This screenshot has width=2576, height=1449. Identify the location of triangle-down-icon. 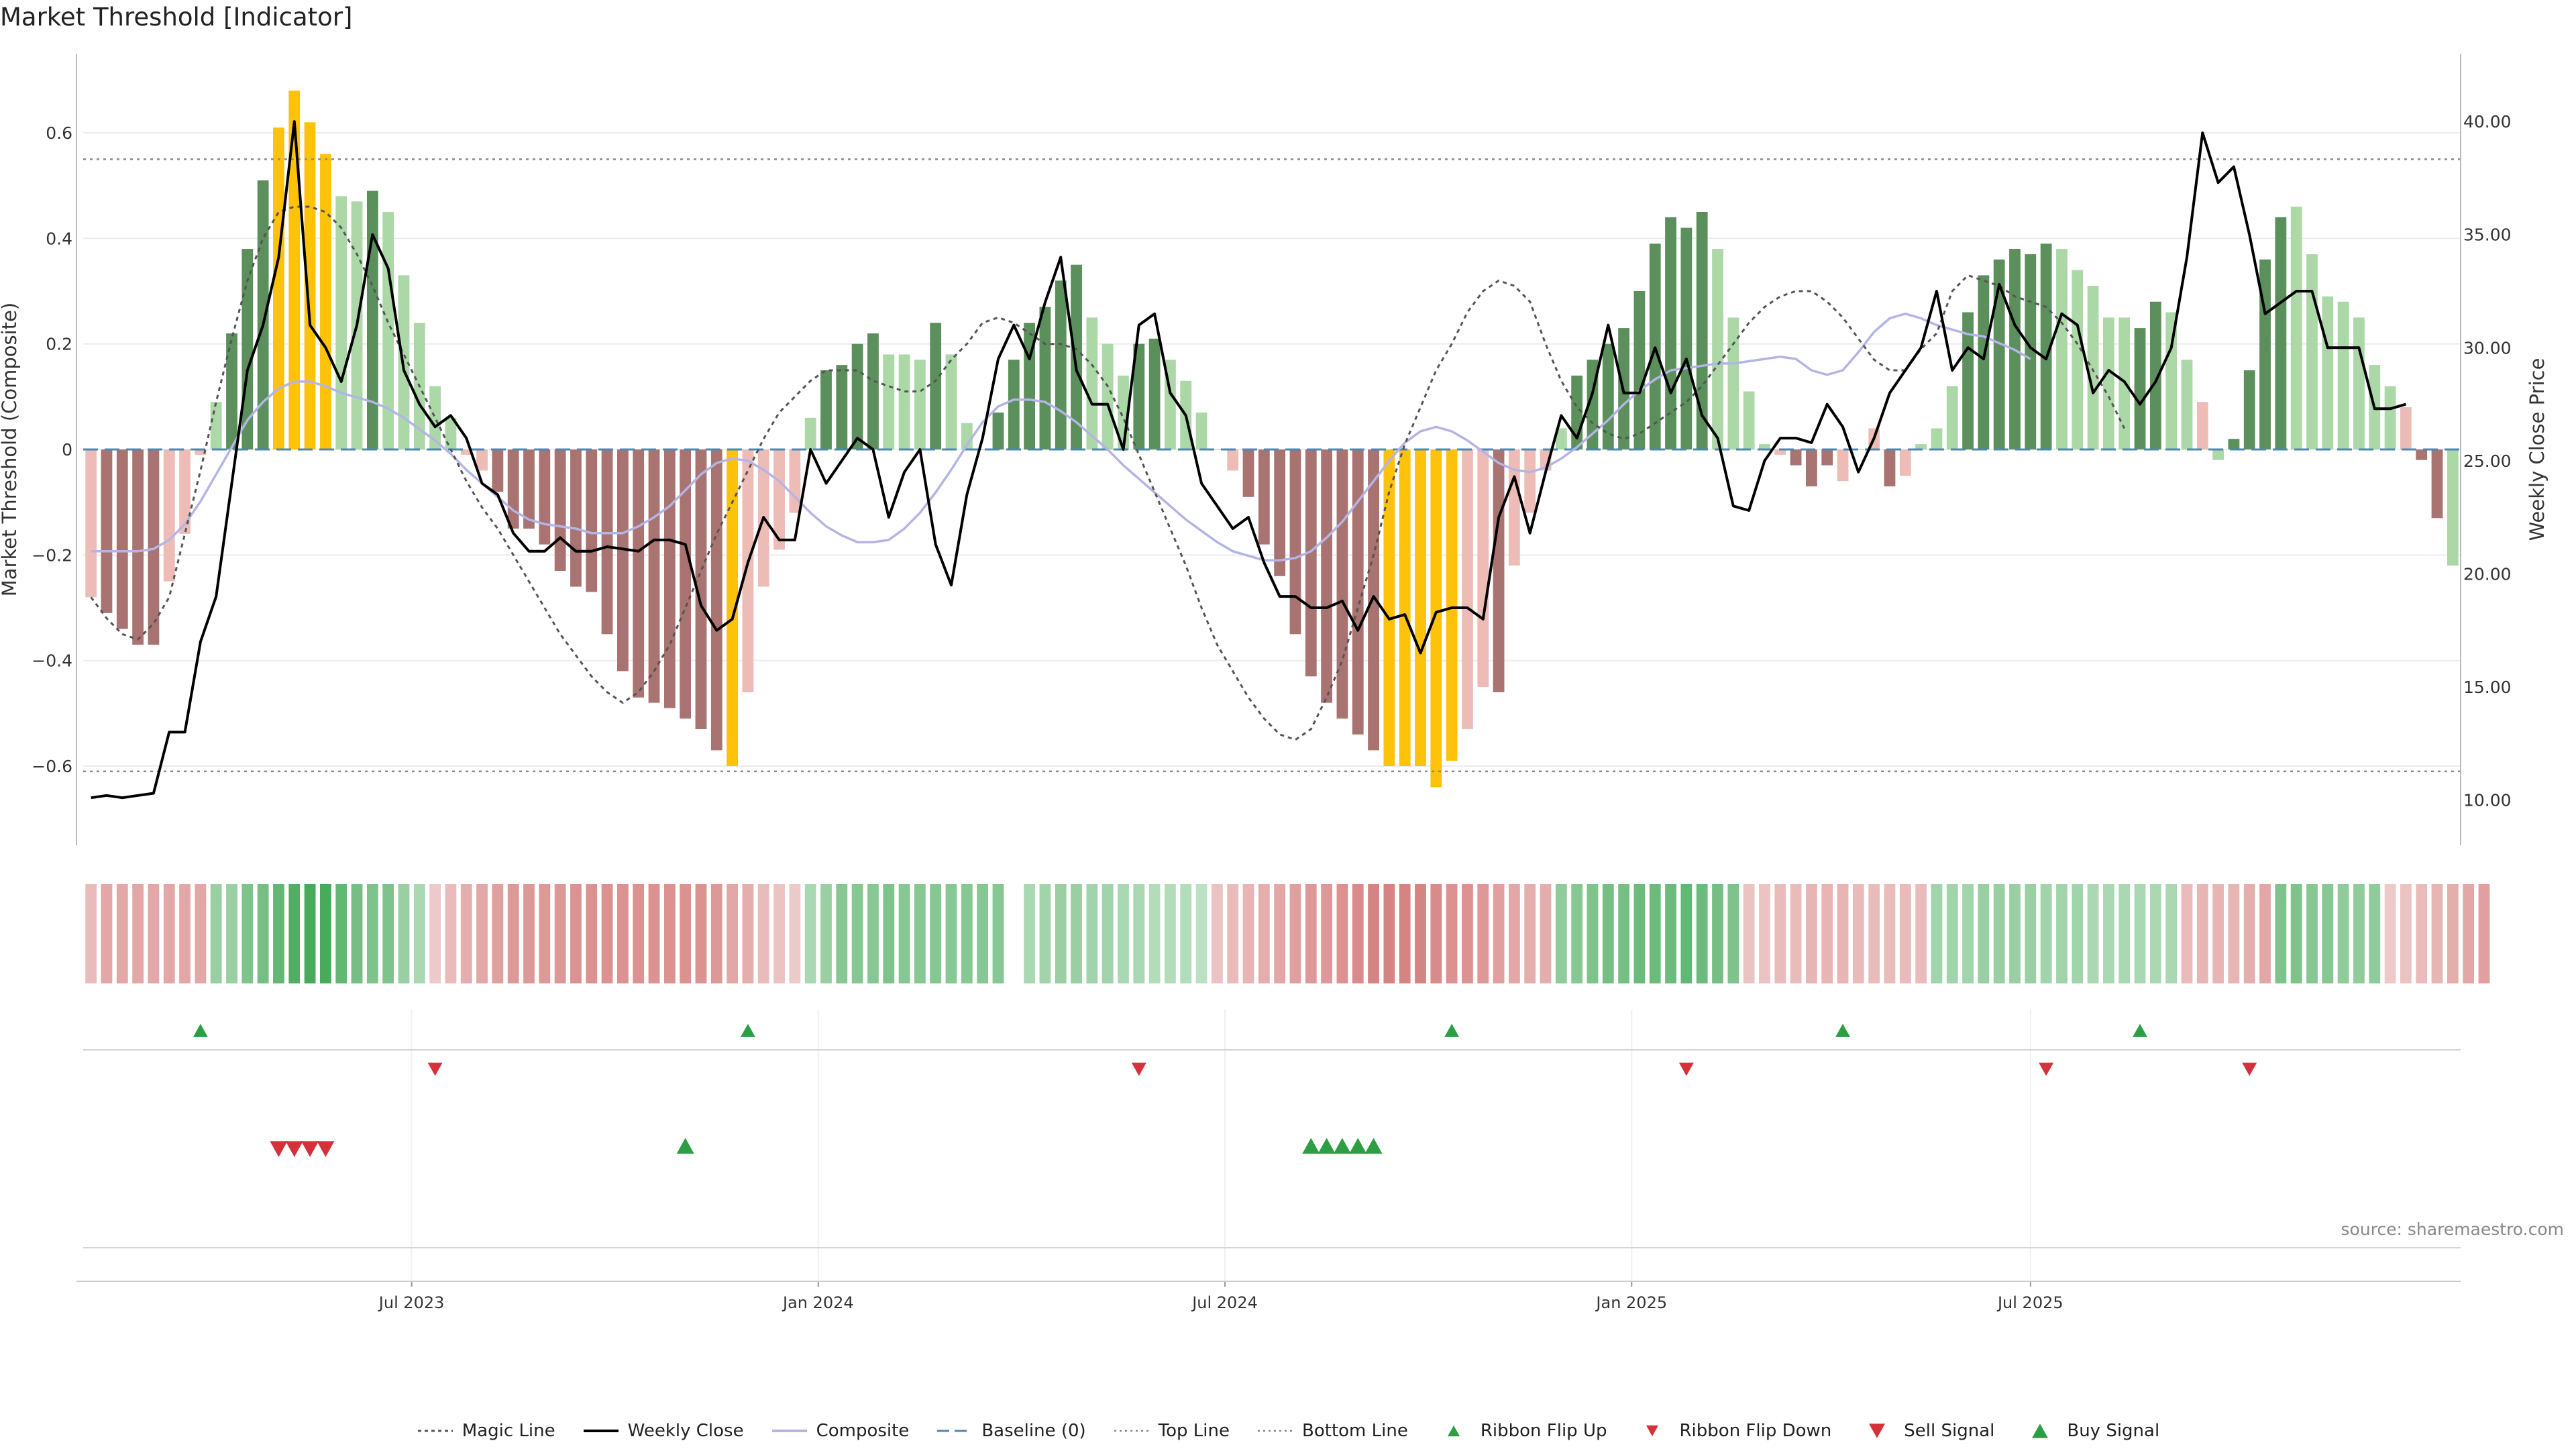
(1652, 1431).